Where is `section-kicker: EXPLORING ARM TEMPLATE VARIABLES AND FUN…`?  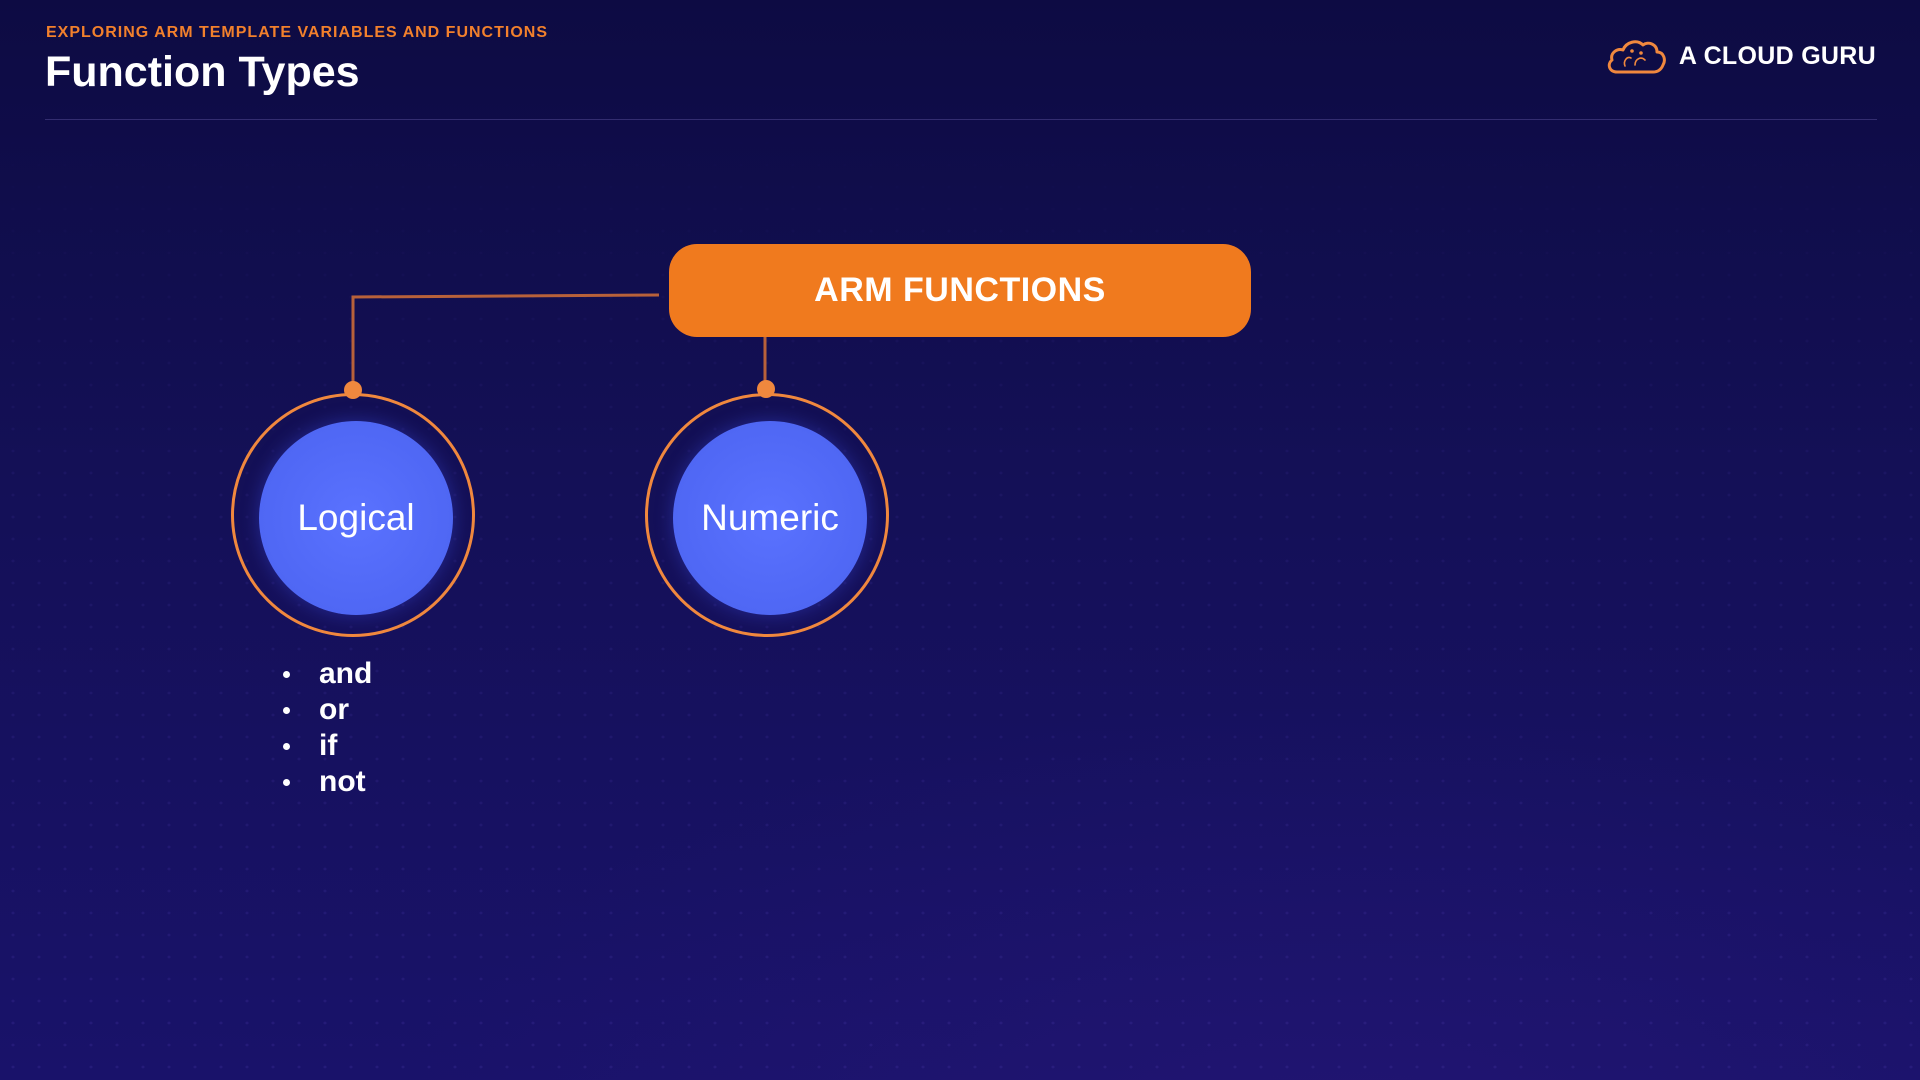 section-kicker: EXPLORING ARM TEMPLATE VARIABLES AND FUN… is located at coordinates (297, 32).